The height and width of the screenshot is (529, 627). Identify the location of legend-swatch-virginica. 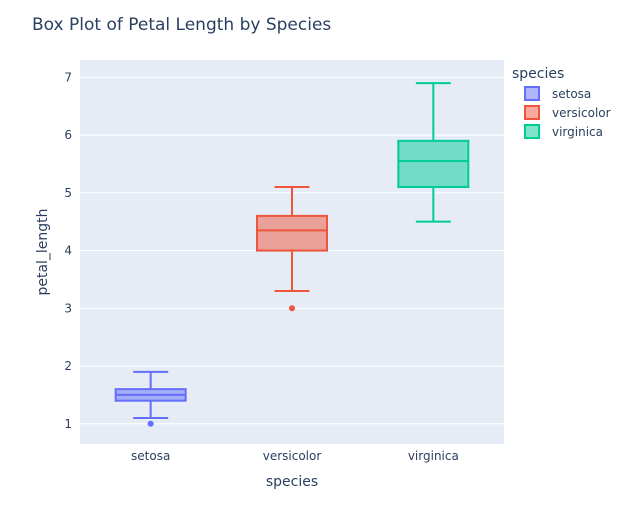
(532, 131).